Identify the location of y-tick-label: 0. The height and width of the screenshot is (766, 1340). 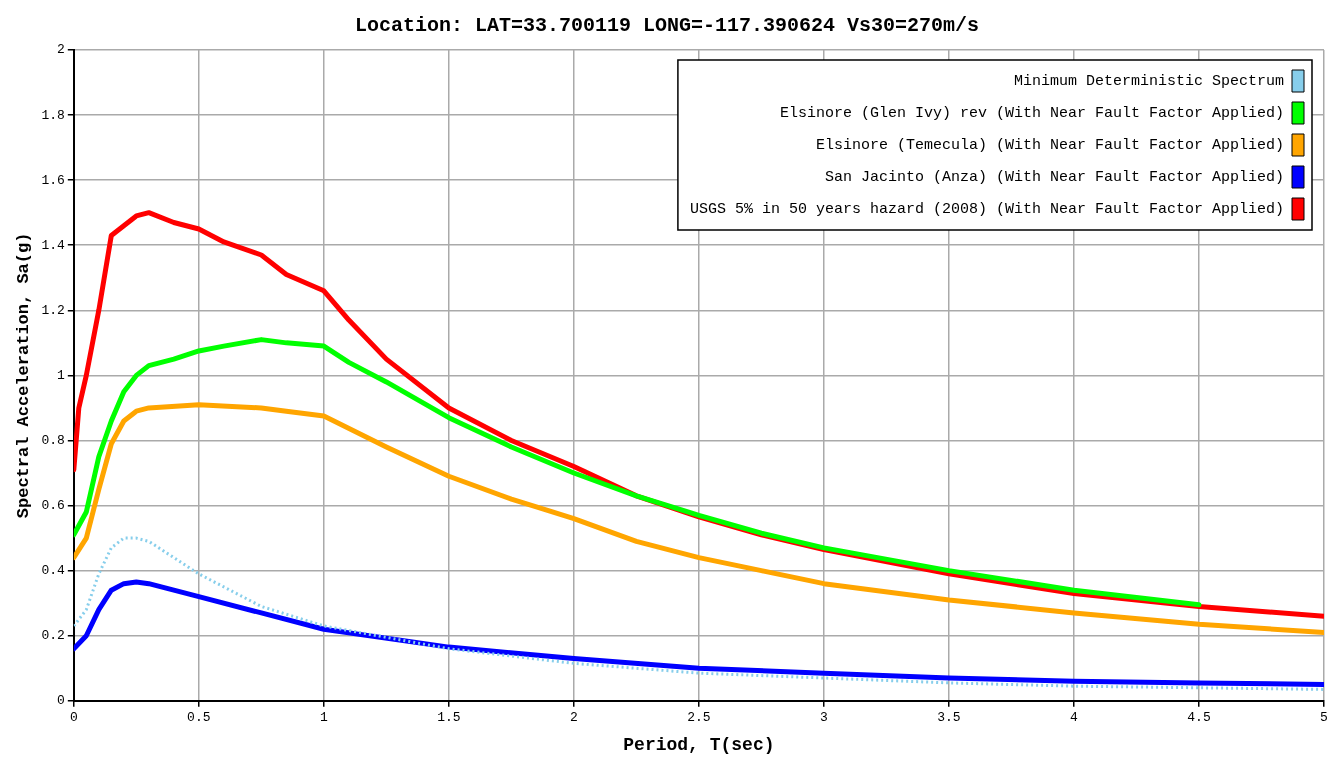
(60, 701).